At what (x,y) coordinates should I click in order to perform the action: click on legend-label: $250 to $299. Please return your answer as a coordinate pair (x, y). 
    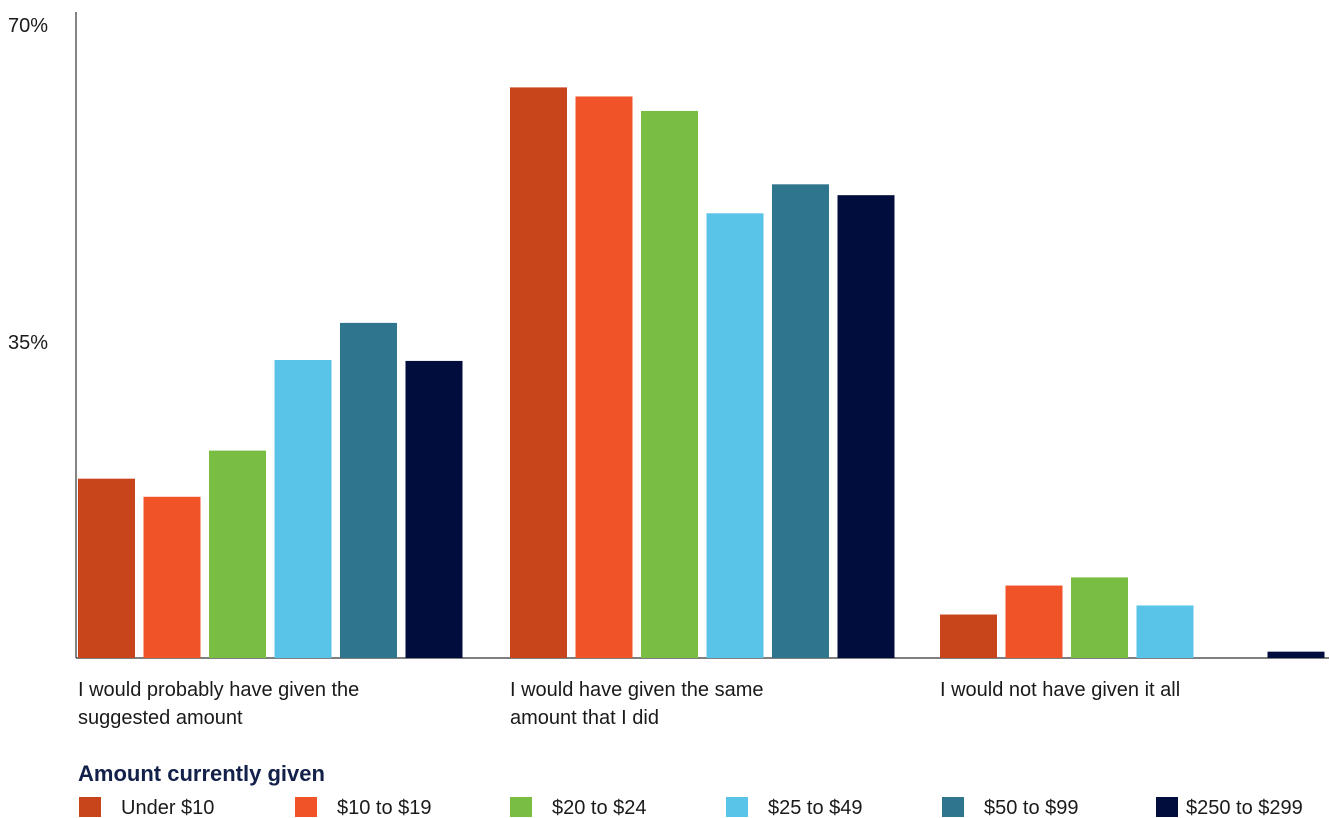
    Looking at the image, I should click on (1244, 807).